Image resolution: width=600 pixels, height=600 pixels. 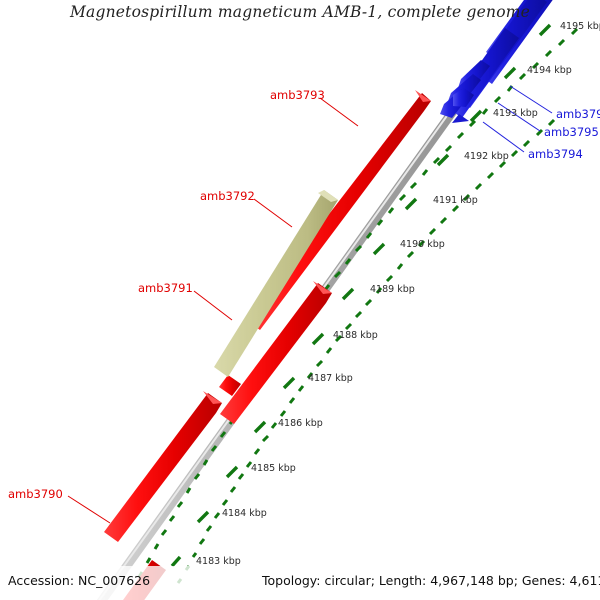 What do you see at coordinates (531, 99) in the screenshot?
I see `leader-amb3796` at bounding box center [531, 99].